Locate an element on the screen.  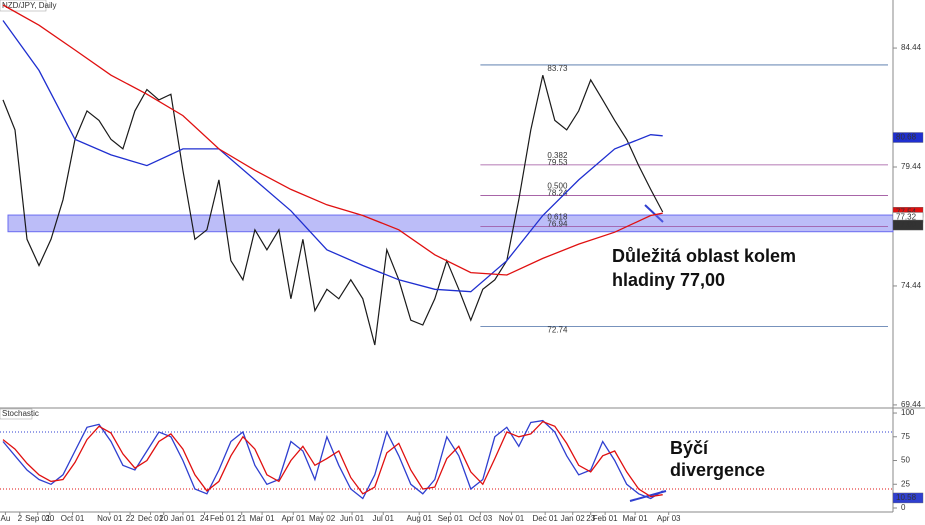
annotation: hladiny 77,00 is located at coordinates (668, 280).